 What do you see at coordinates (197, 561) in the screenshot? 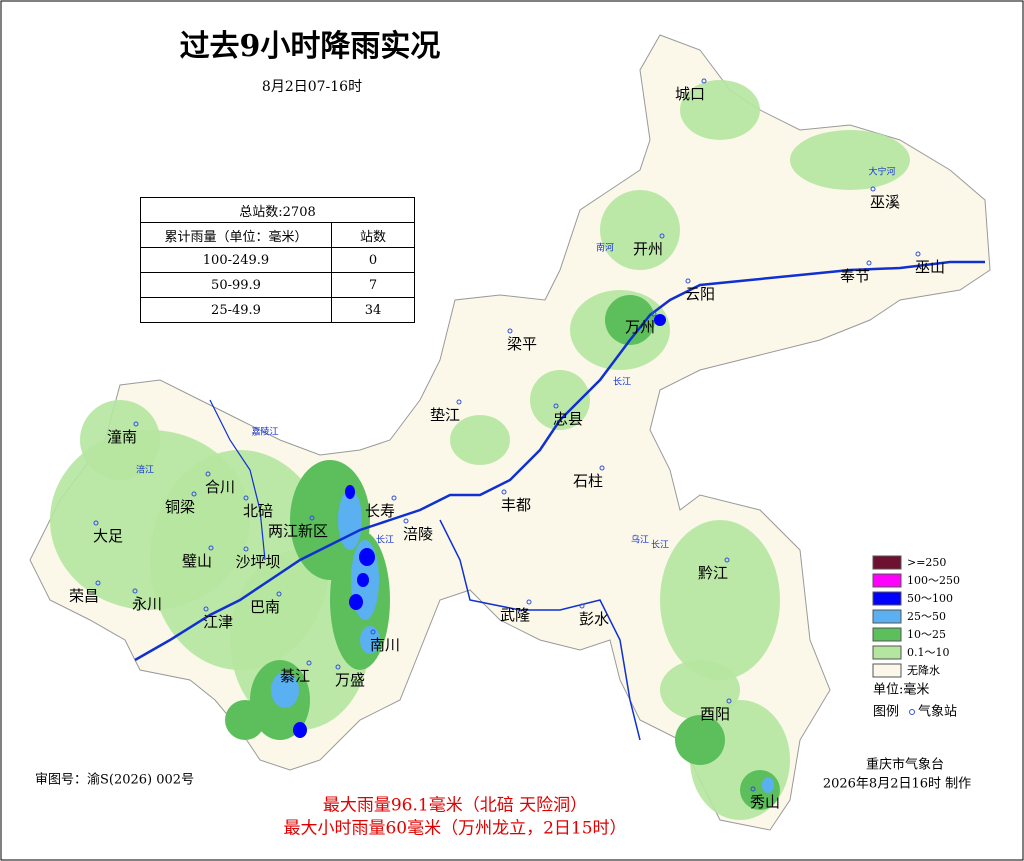
I see `place-label: 璧山` at bounding box center [197, 561].